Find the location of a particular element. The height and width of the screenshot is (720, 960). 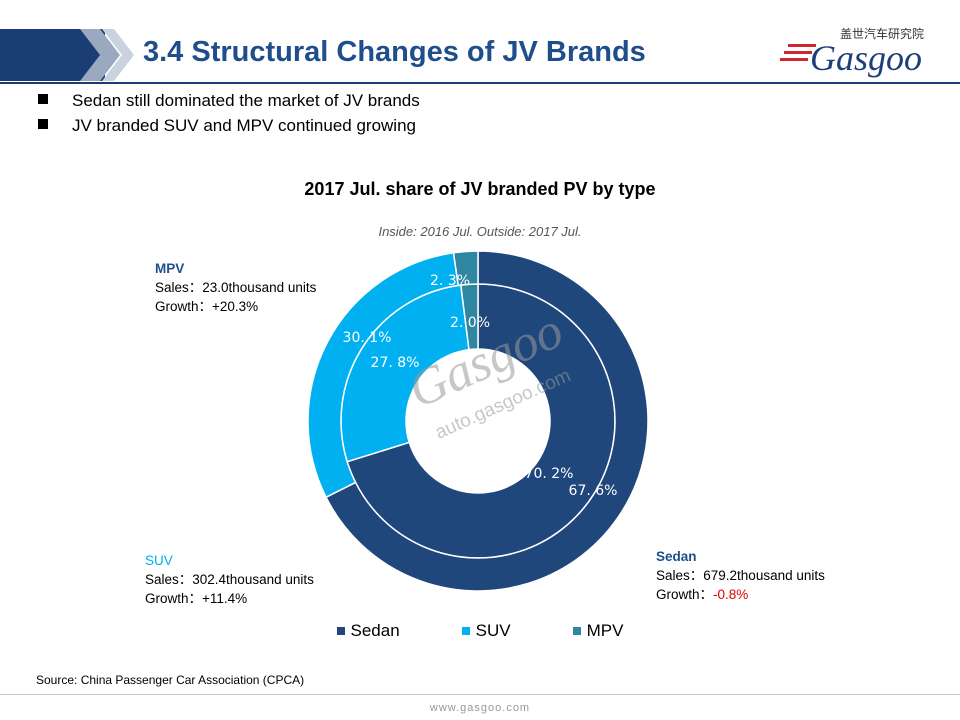

gasgoo-logo: 盖世汽车研究院 Gasgoo is located at coordinates (852, 52).